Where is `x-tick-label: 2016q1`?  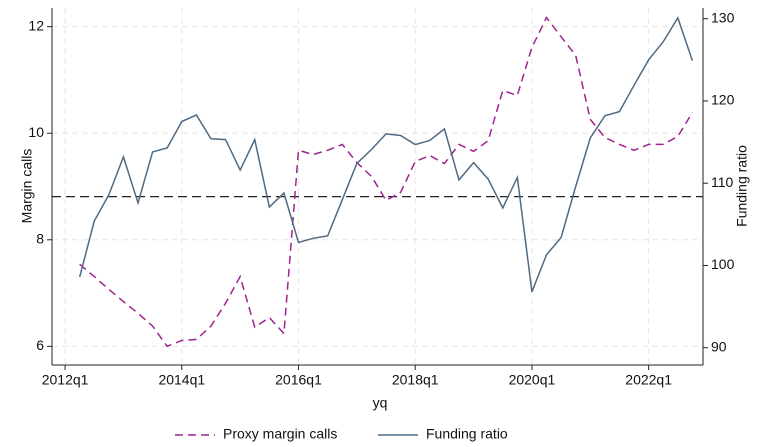 x-tick-label: 2016q1 is located at coordinates (298, 380).